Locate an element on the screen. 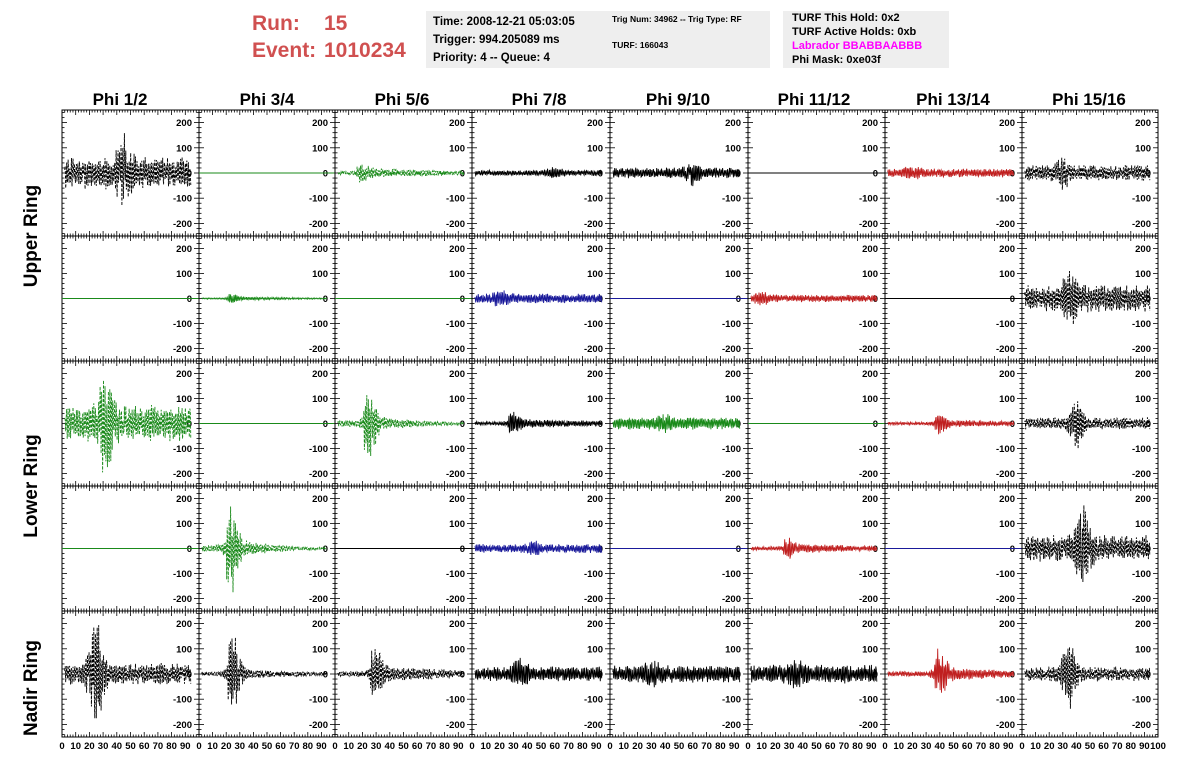  column-title: Phi 3/4 is located at coordinates (267, 99).